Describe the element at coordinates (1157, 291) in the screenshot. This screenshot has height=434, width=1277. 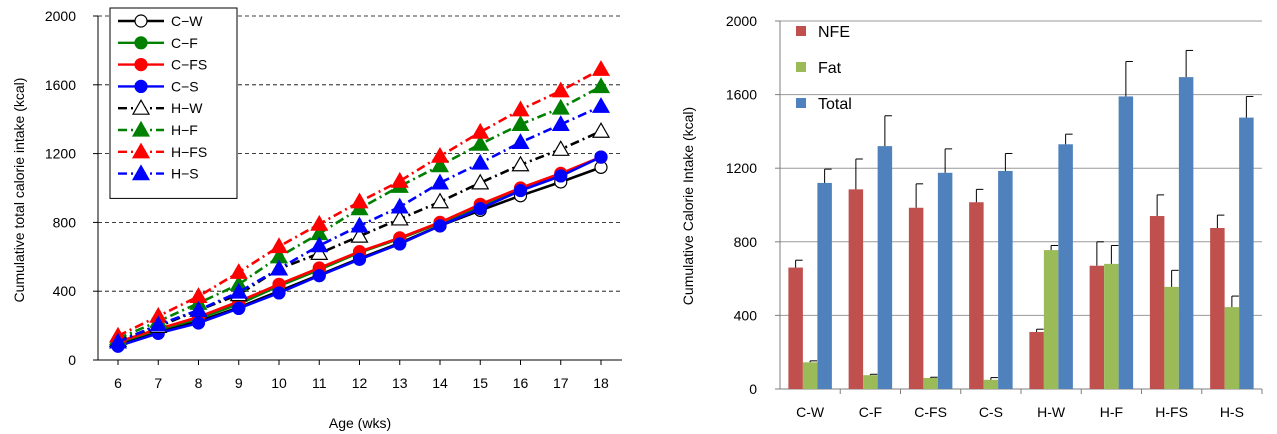
I see `bar-nfe-h-fs` at that location.